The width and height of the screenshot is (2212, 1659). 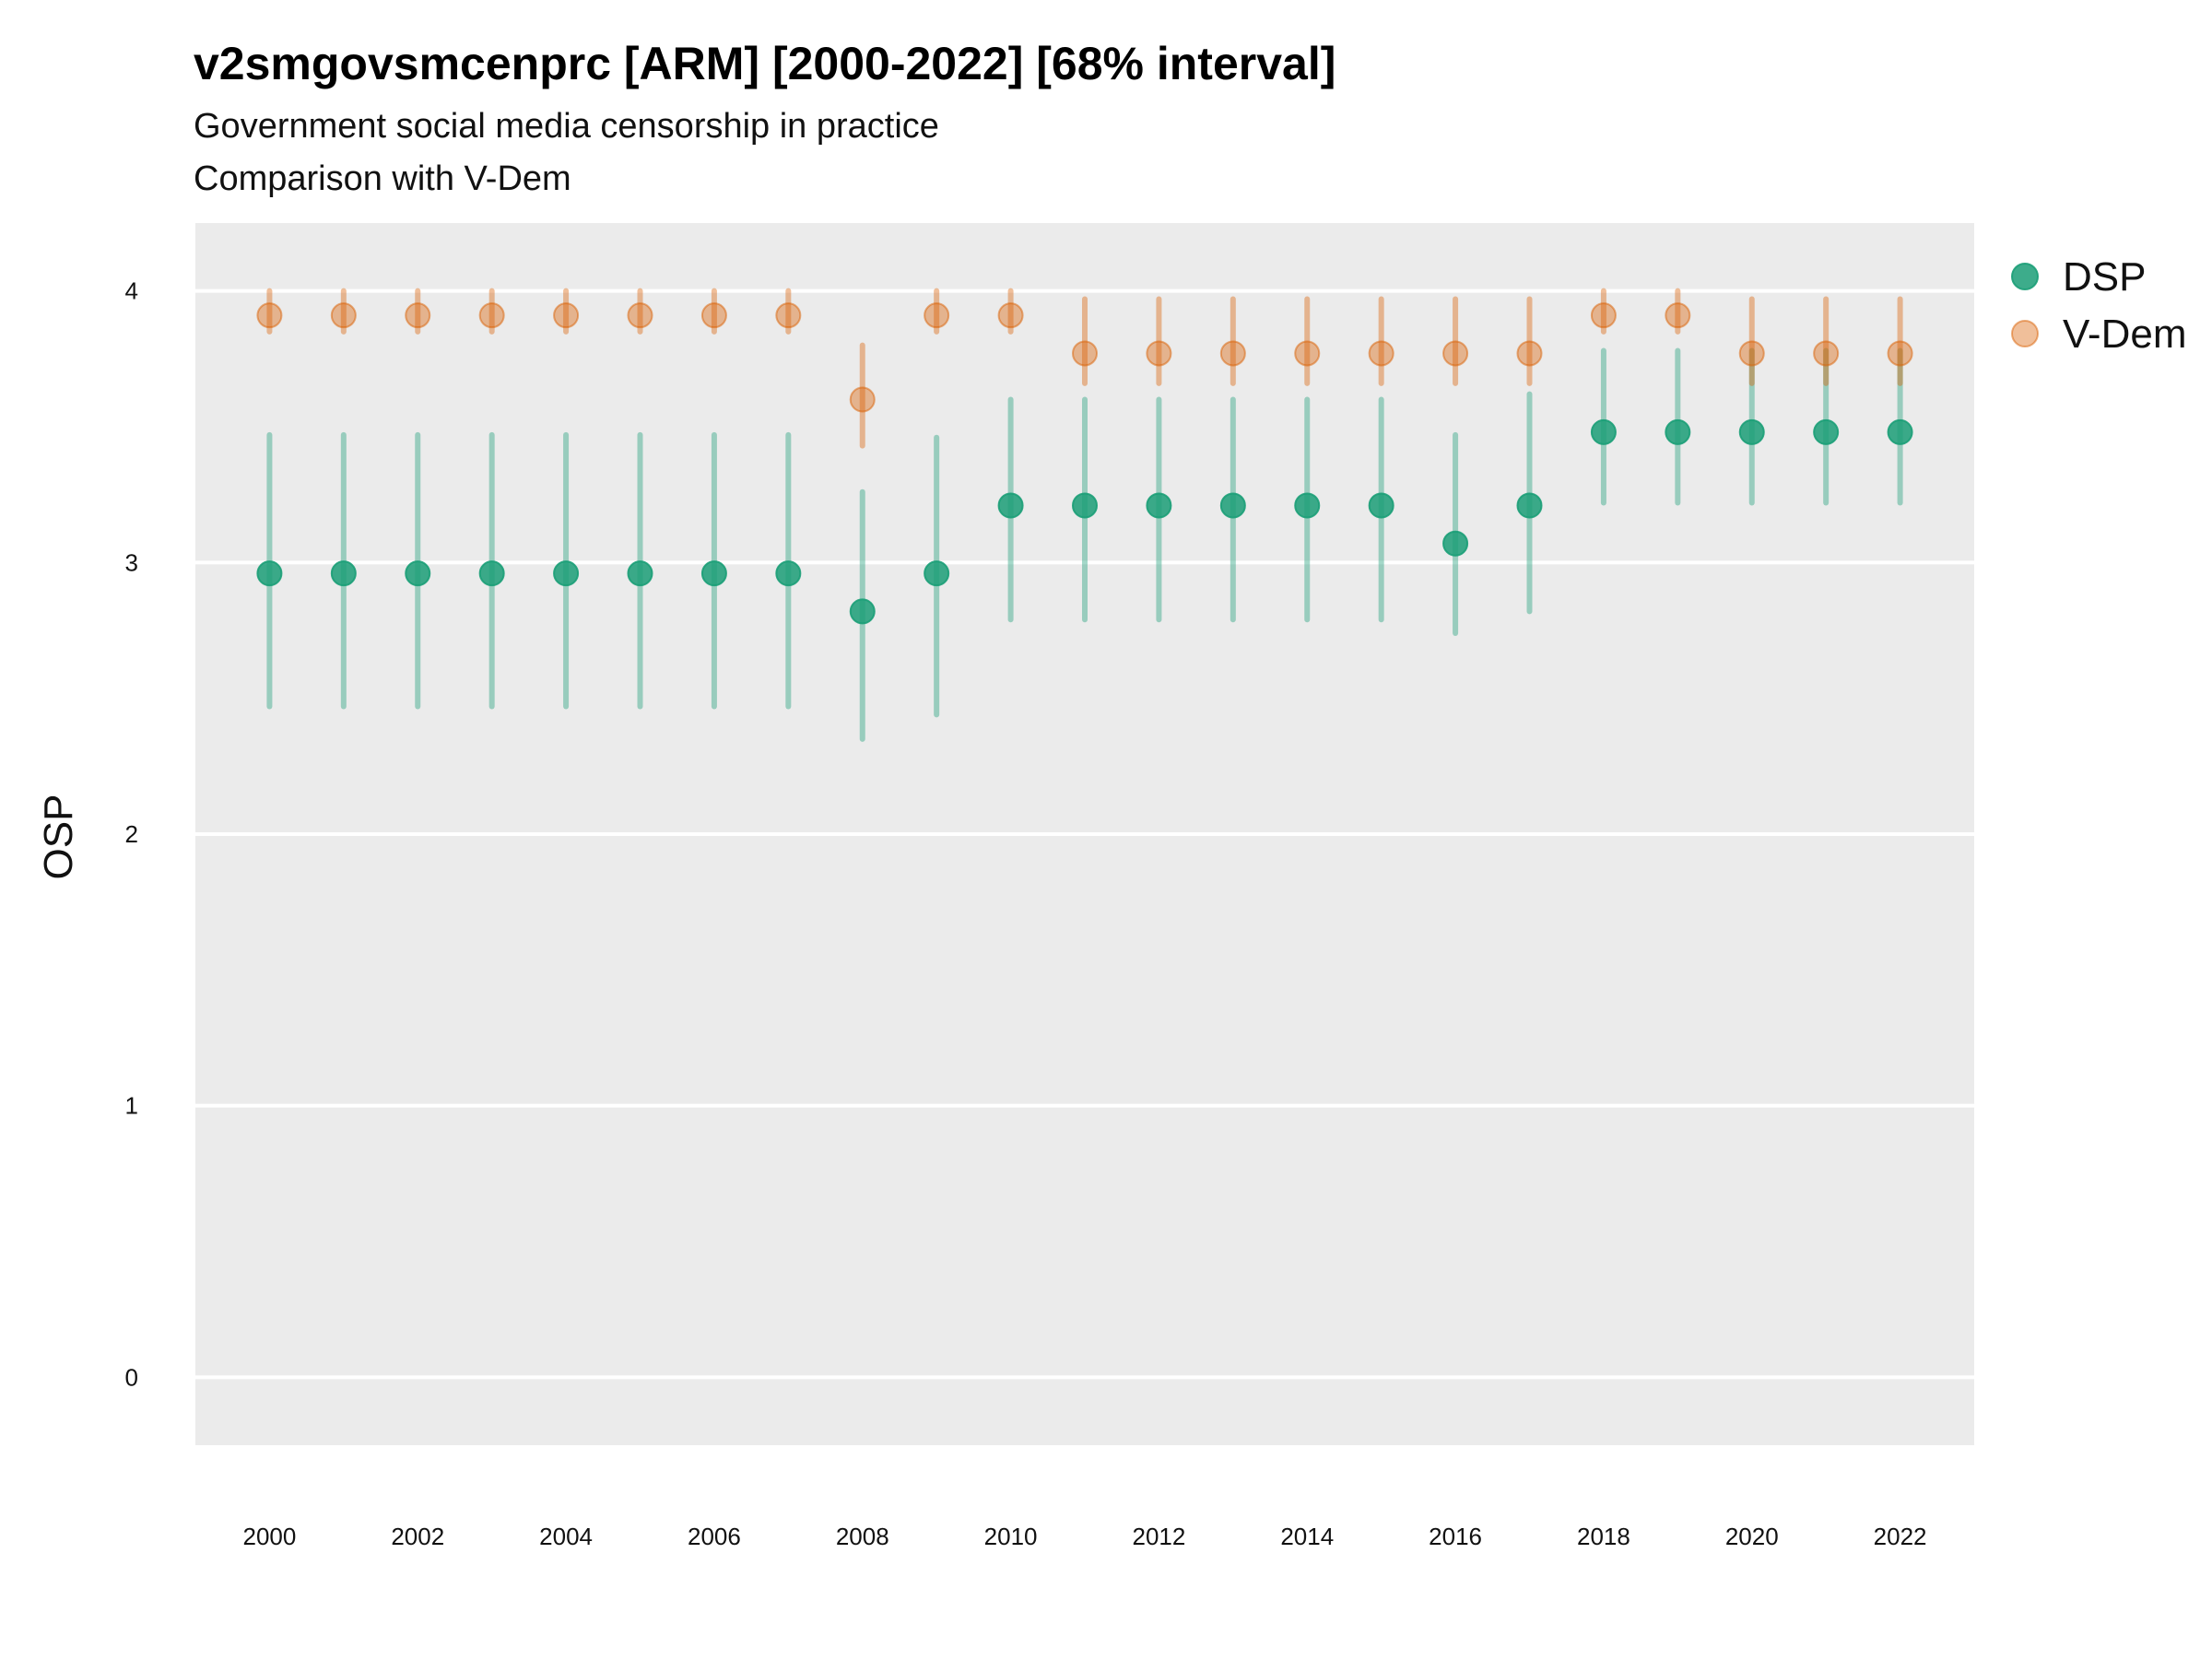 What do you see at coordinates (1455, 1536) in the screenshot?
I see `x-tick-label: 2016` at bounding box center [1455, 1536].